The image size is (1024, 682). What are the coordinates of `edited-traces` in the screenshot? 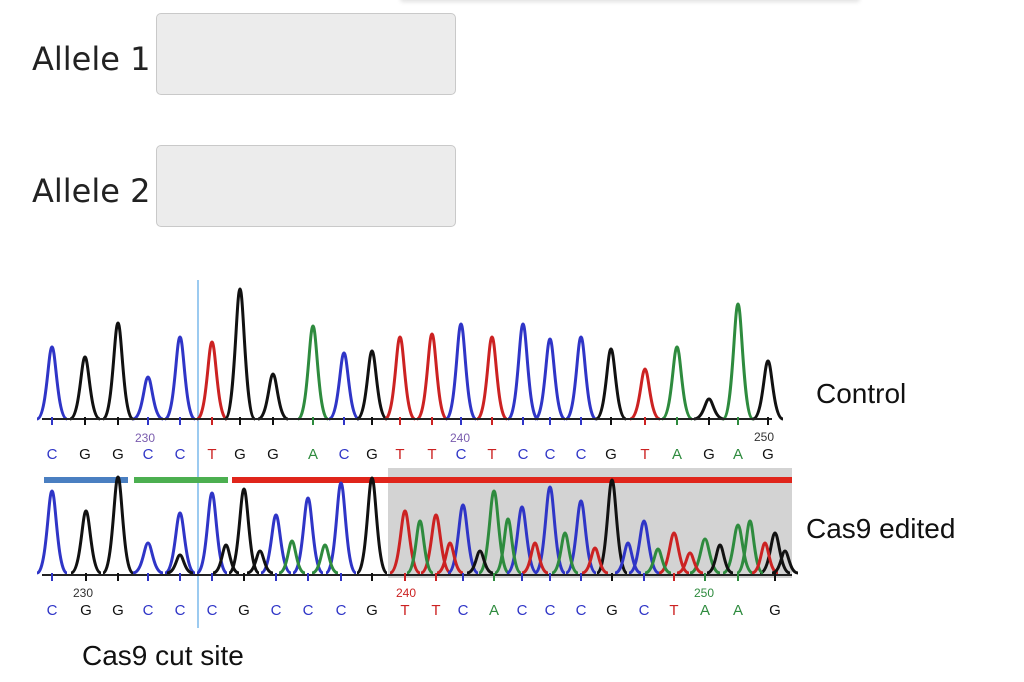 It's located at (417, 525).